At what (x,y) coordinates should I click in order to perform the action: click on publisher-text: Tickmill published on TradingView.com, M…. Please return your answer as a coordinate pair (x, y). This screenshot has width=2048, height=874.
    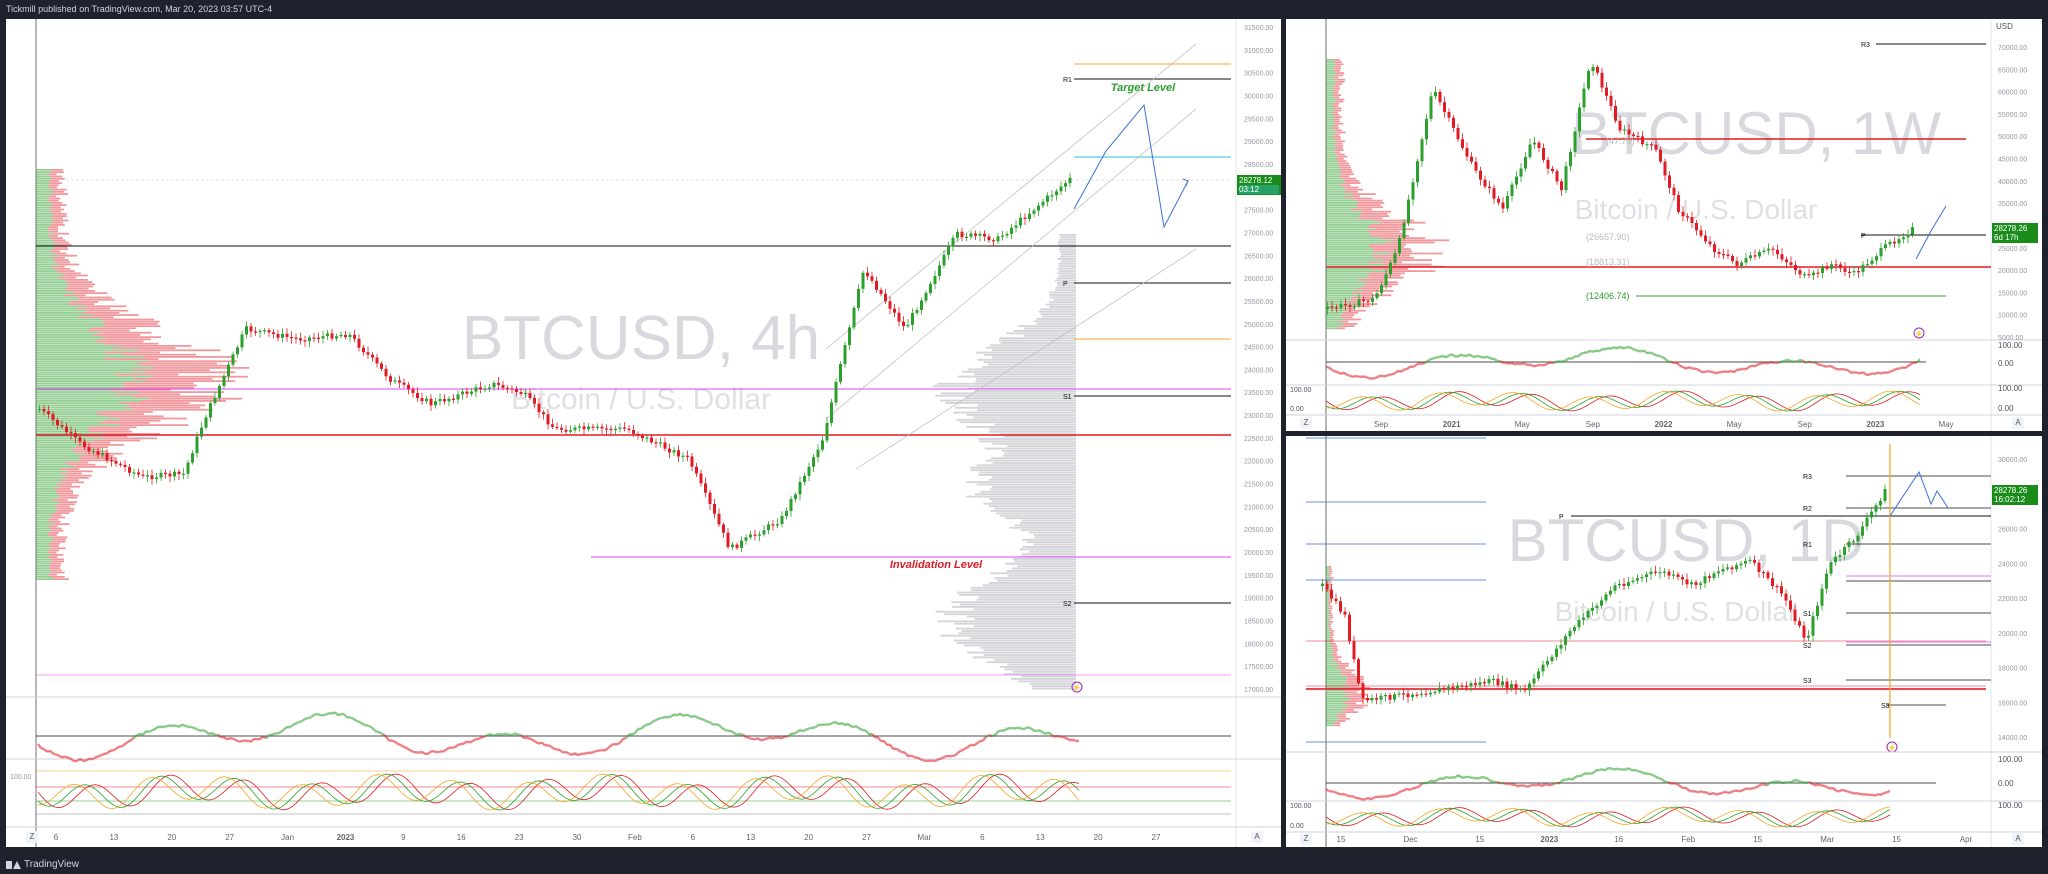
    Looking at the image, I should click on (139, 9).